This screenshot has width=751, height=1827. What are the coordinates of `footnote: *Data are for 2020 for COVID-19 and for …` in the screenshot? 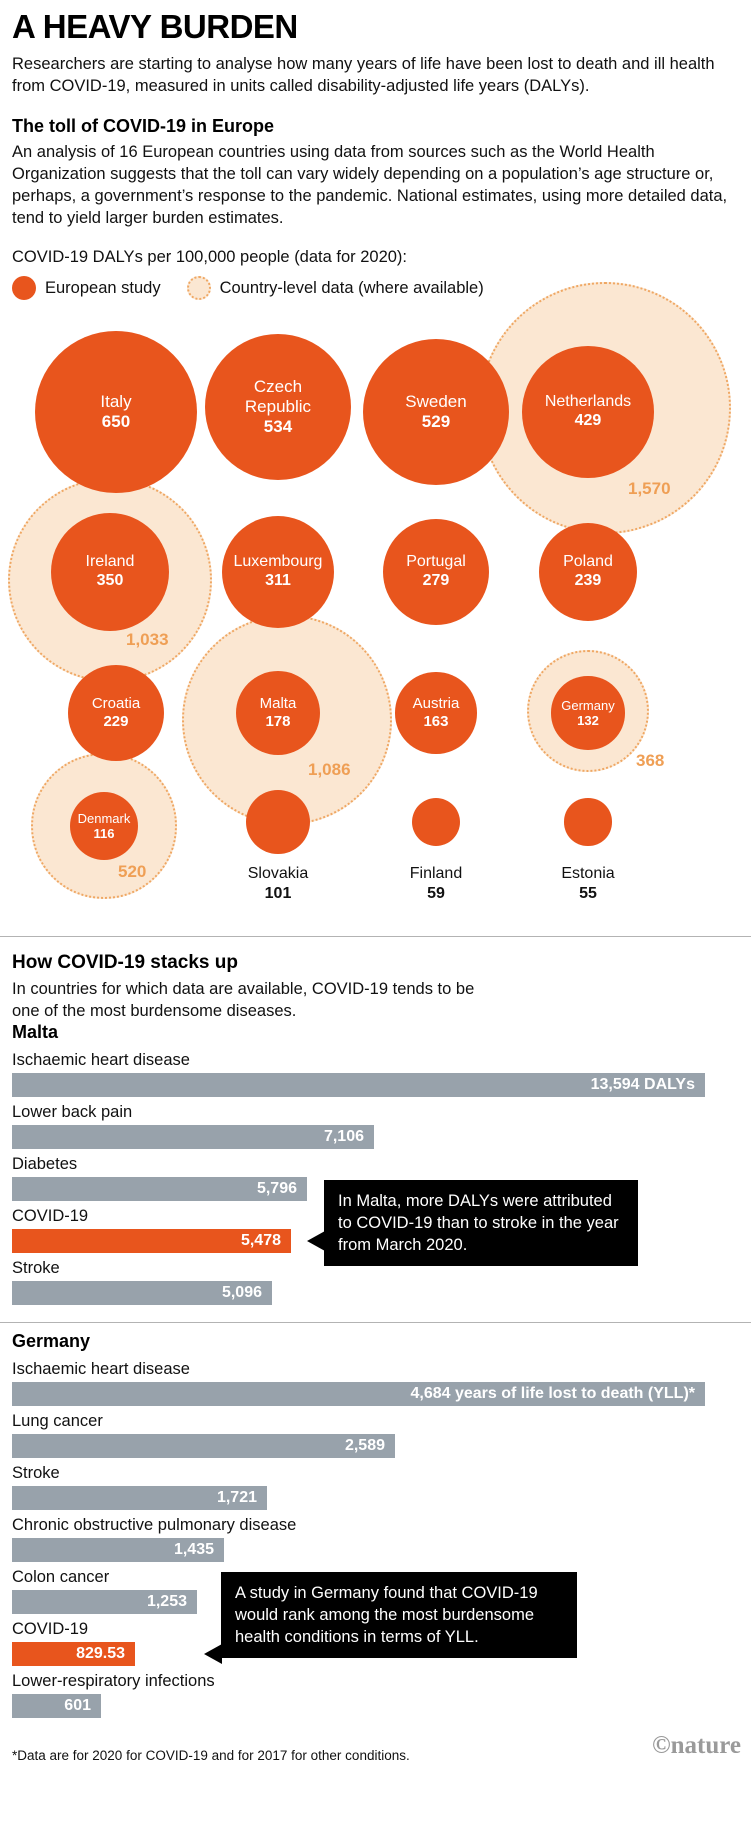 It's located at (211, 1755).